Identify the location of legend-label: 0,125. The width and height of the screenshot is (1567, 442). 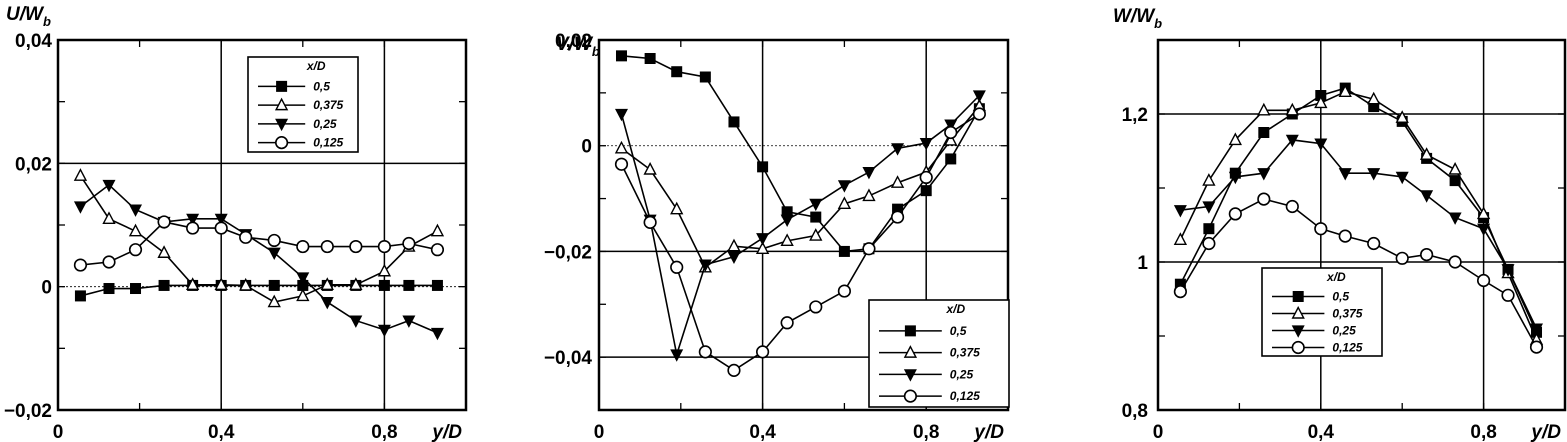
(1347, 348).